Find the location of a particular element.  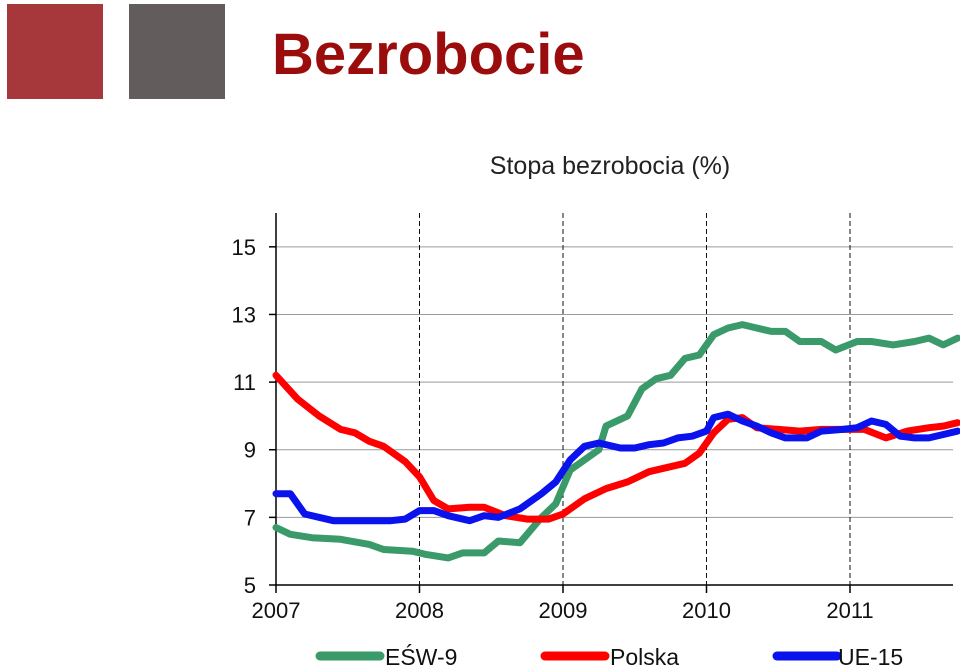

y-tick-label: 9 is located at coordinates (250, 450).